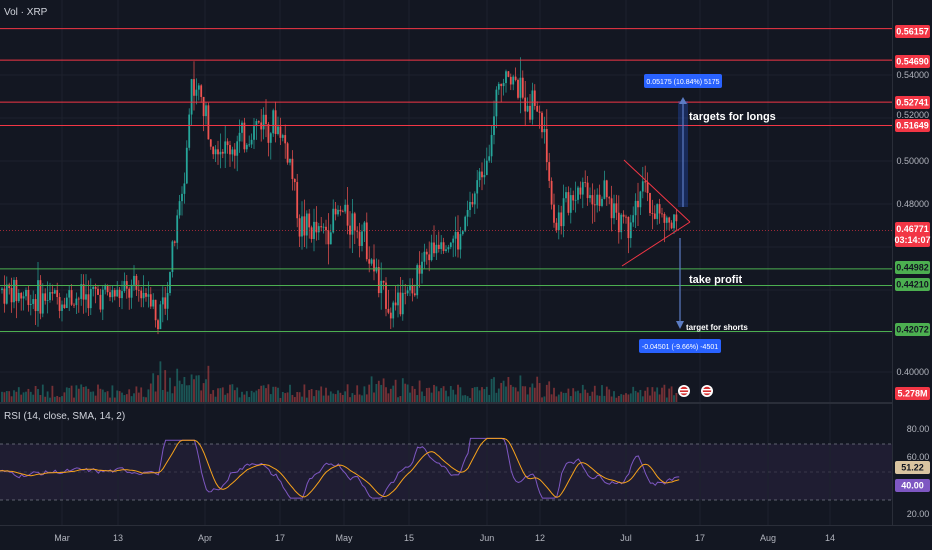 The image size is (932, 550). I want to click on time-label: Mar, so click(62, 538).